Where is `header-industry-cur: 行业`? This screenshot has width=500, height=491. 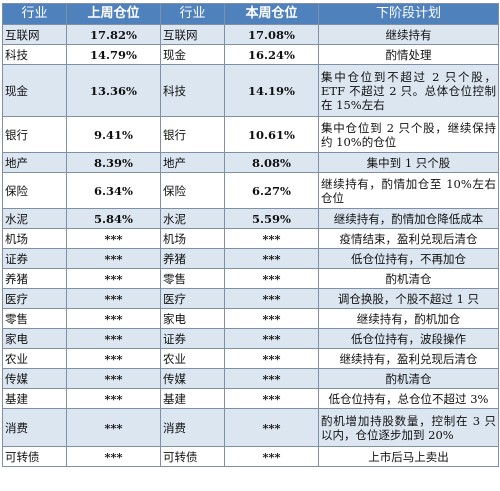 header-industry-cur: 行业 is located at coordinates (192, 14).